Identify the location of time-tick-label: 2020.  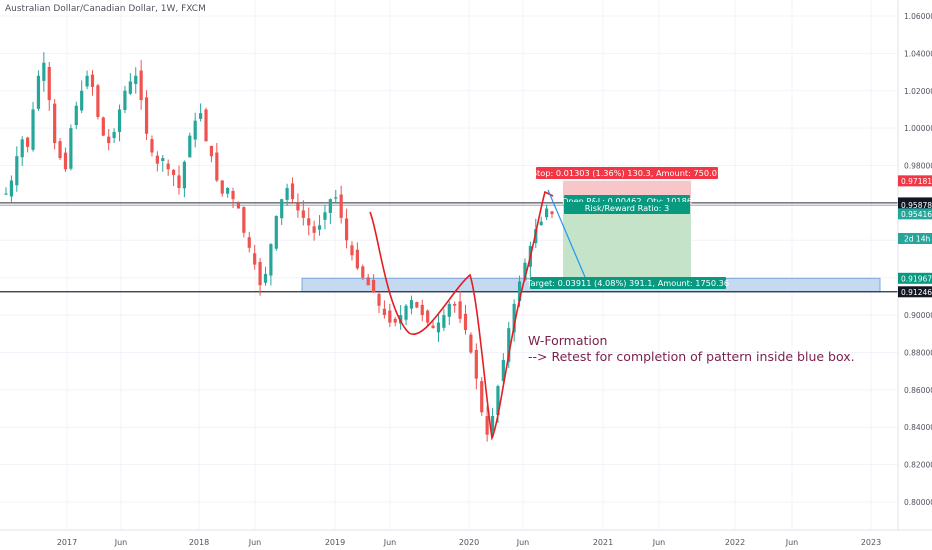
(469, 542).